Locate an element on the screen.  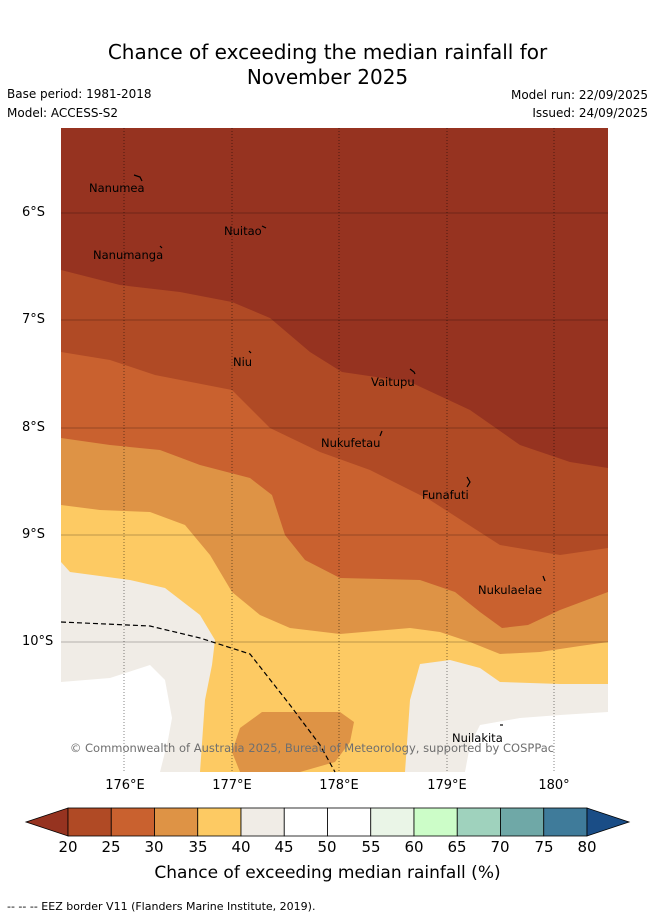
model-run: Model run: 22/09/2025 is located at coordinates (579, 95).